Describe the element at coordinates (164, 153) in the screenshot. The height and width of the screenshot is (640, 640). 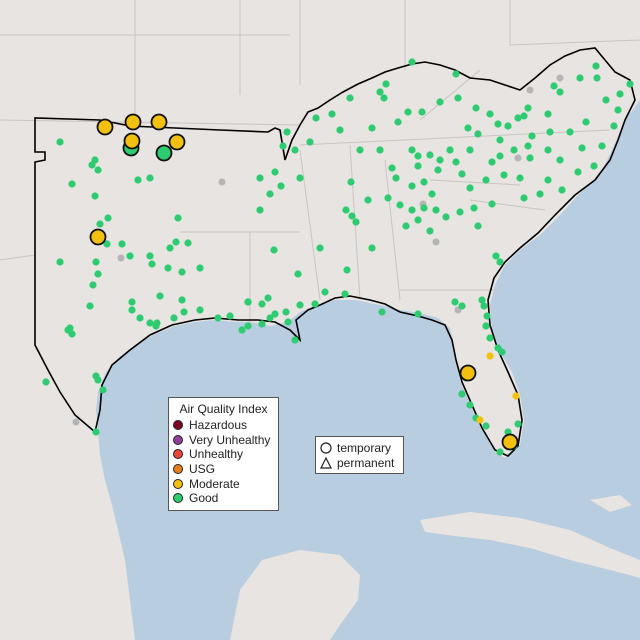
I see `good-temporary-marker` at that location.